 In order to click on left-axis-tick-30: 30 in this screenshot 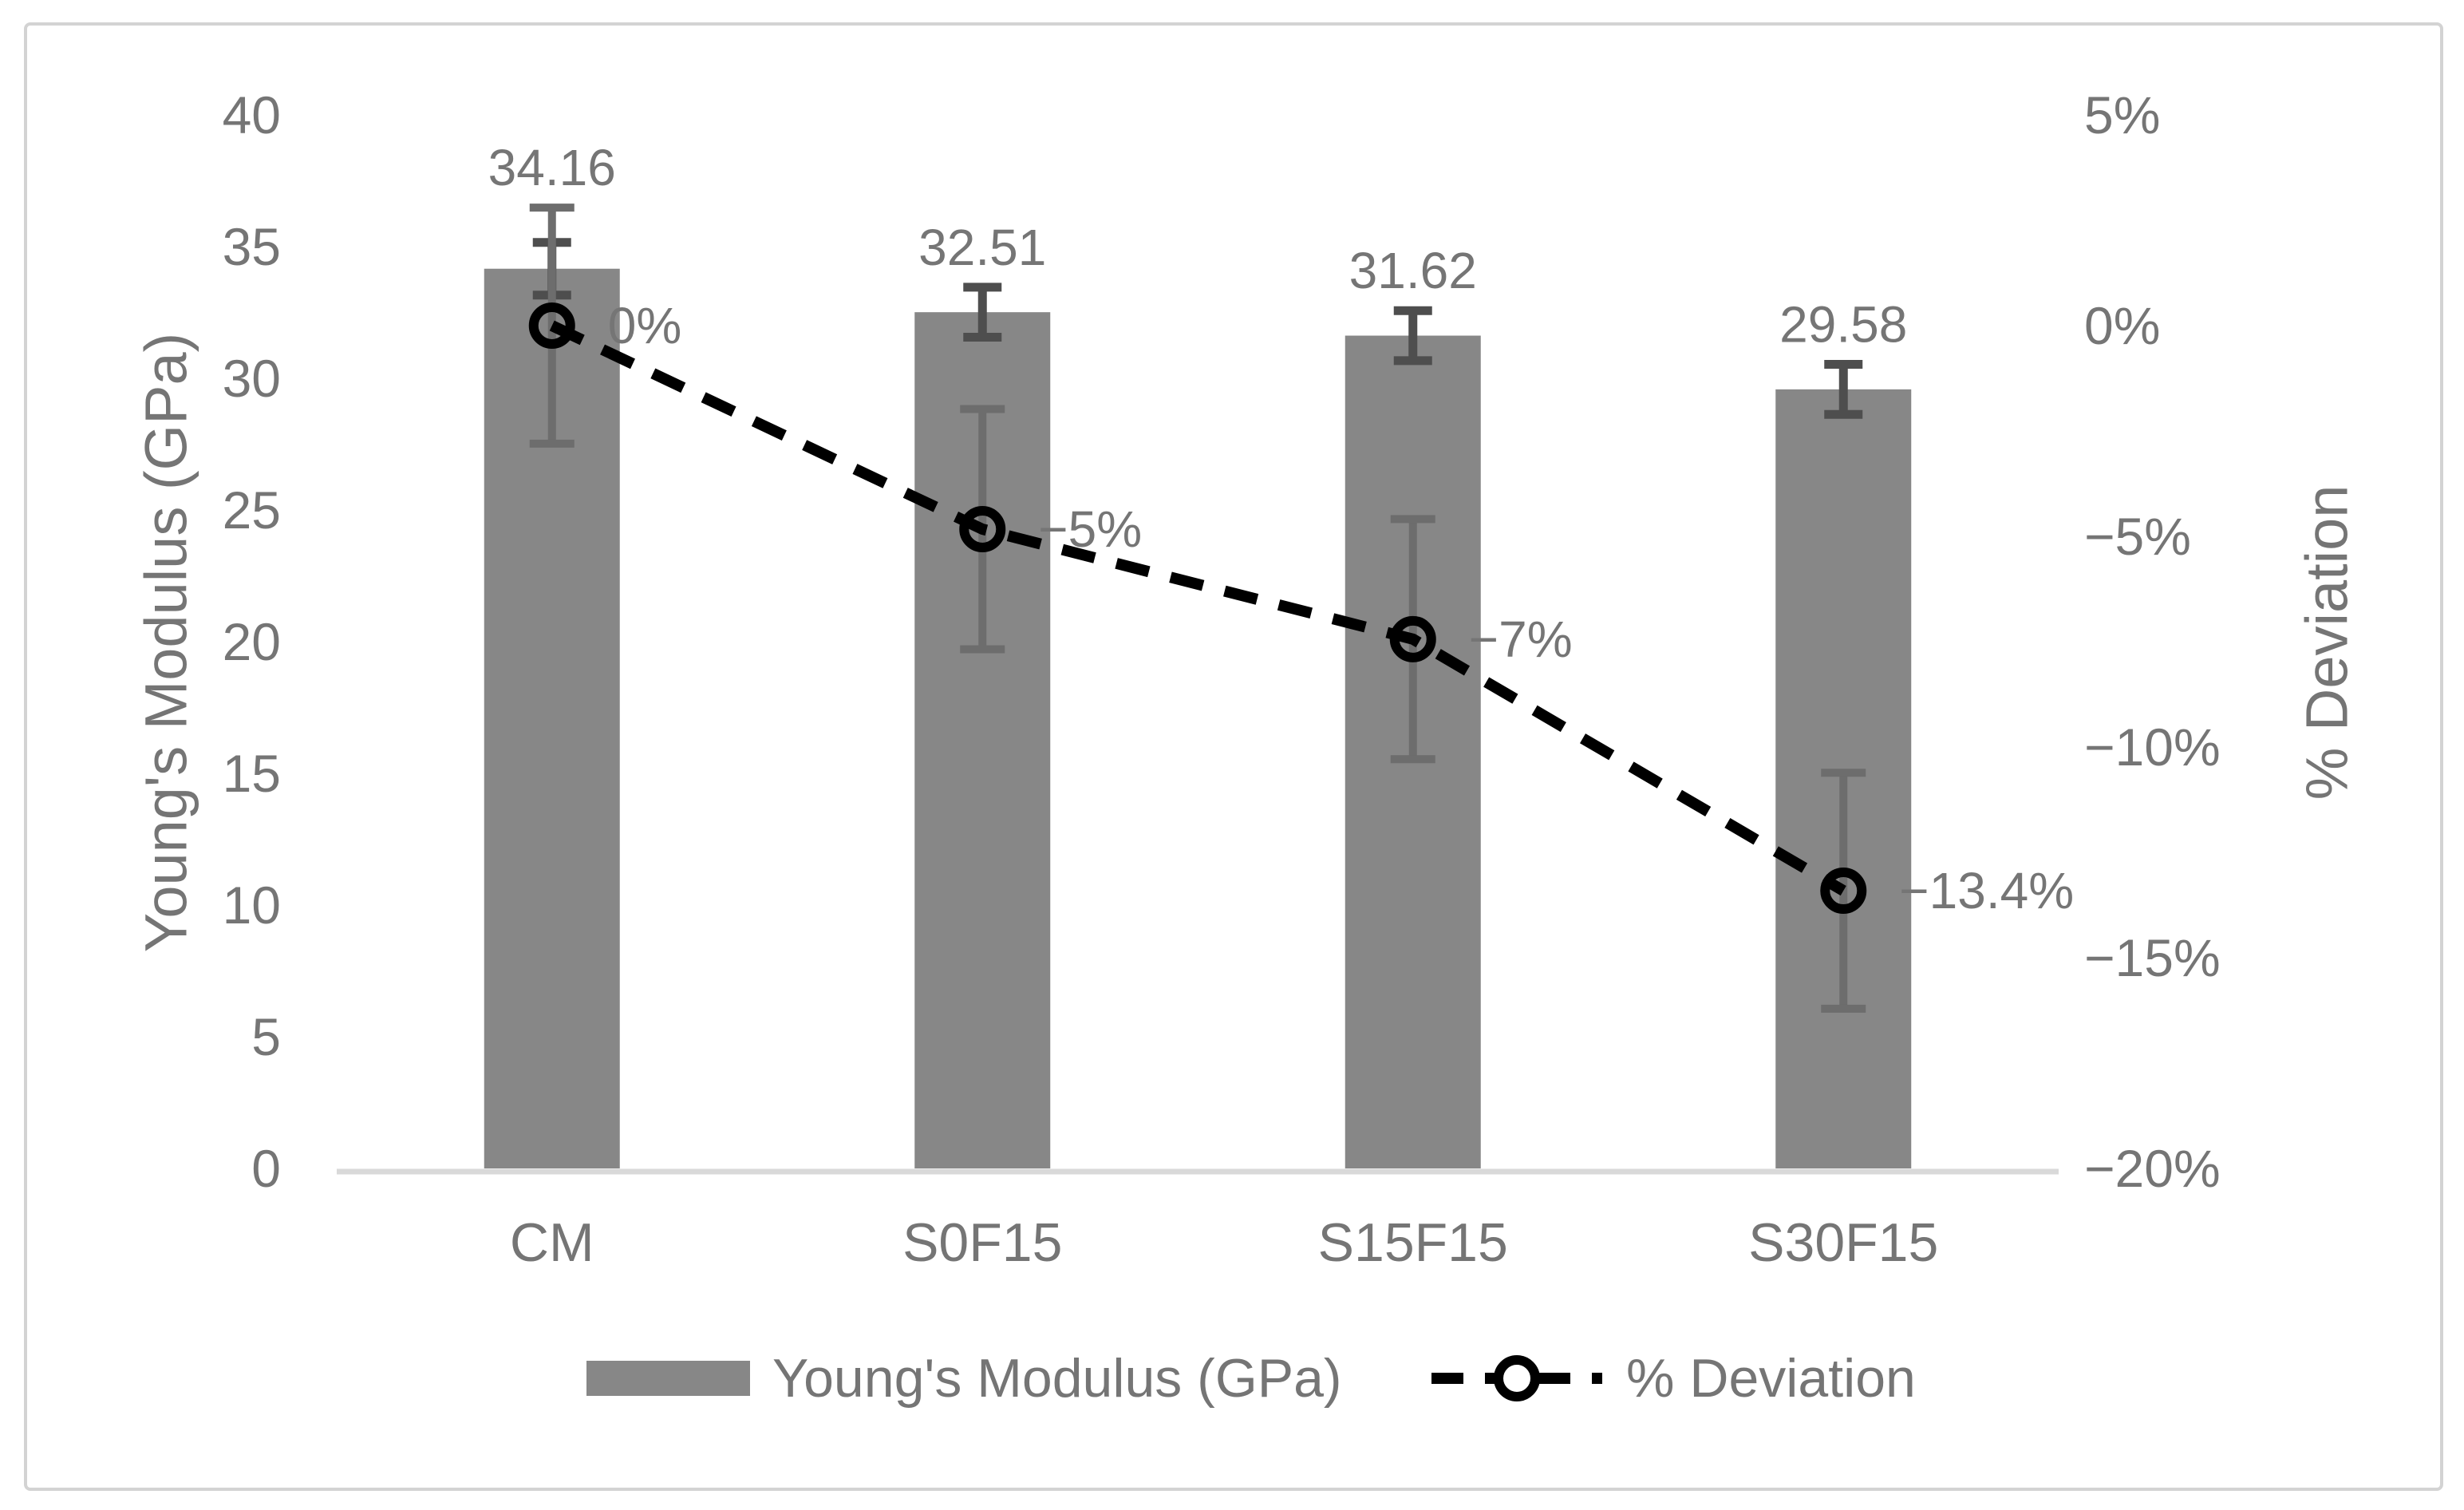, I will do `click(252, 378)`.